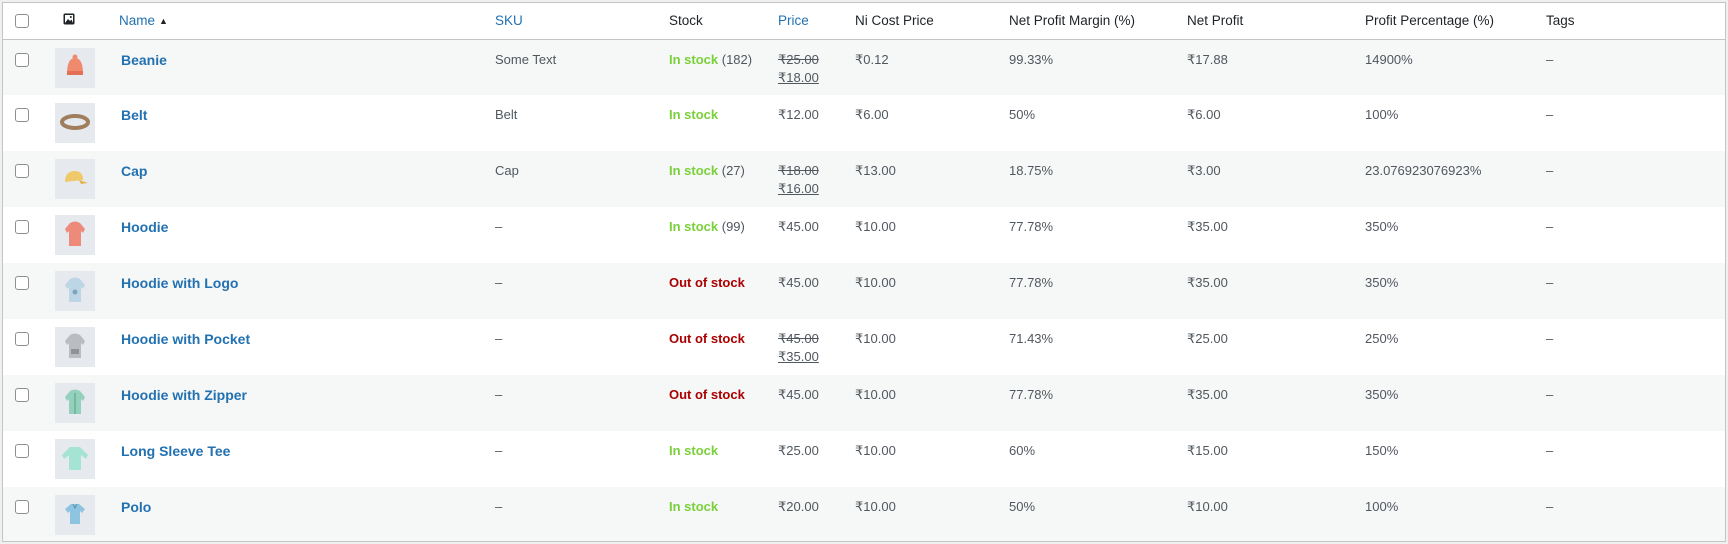 This screenshot has height=544, width=1728. I want to click on image-icon, so click(69, 20).